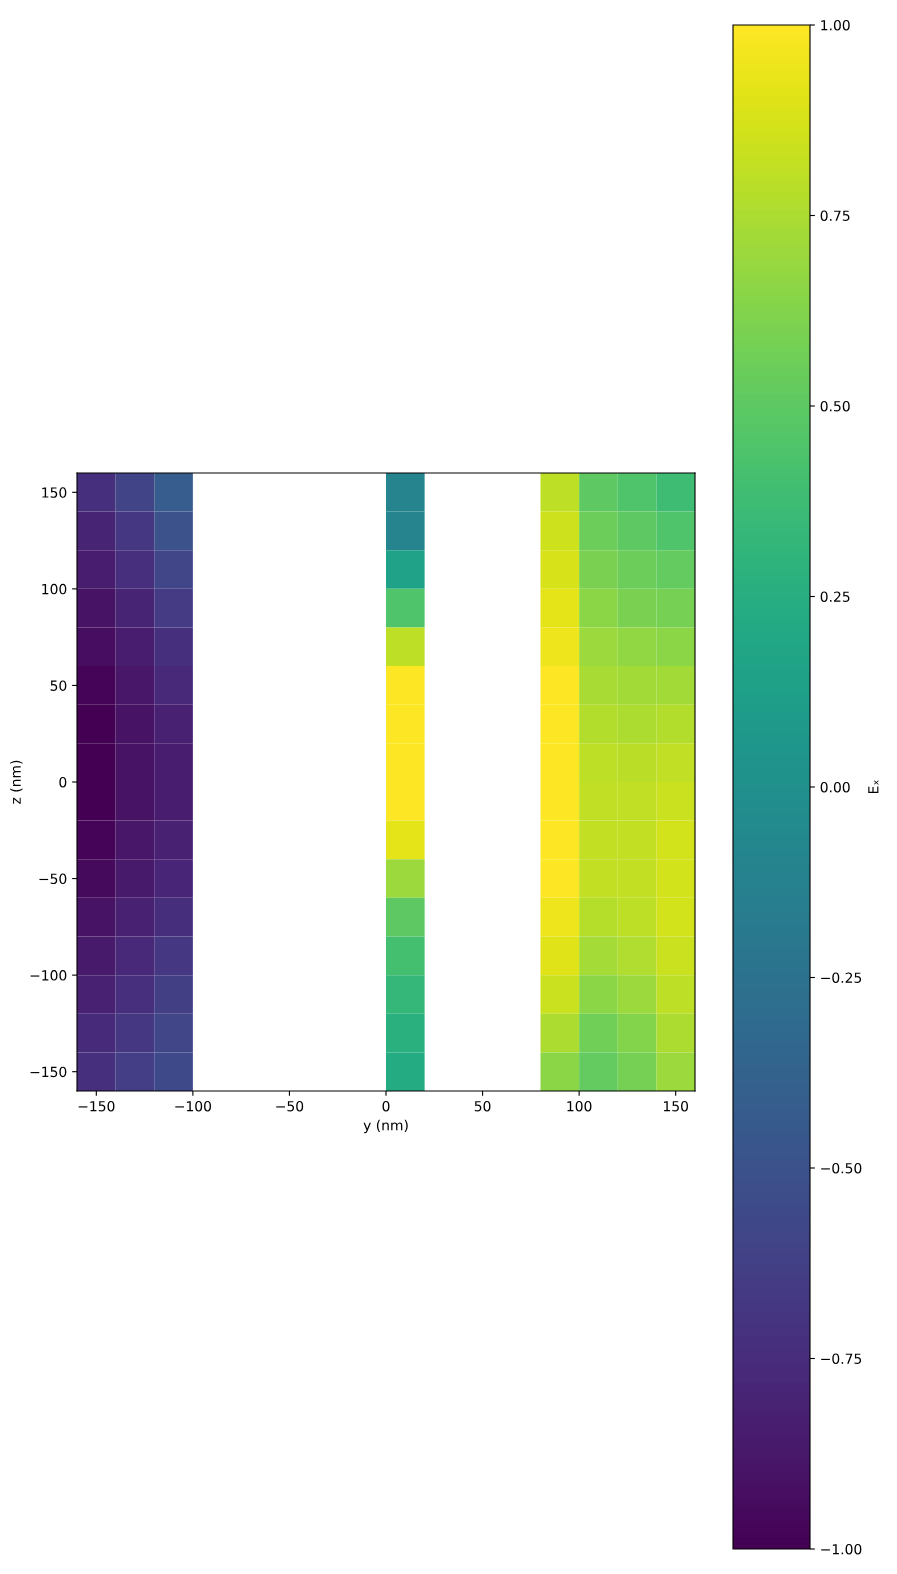 The width and height of the screenshot is (897, 1574). What do you see at coordinates (54, 492) in the screenshot?
I see `y-tick-label: 150` at bounding box center [54, 492].